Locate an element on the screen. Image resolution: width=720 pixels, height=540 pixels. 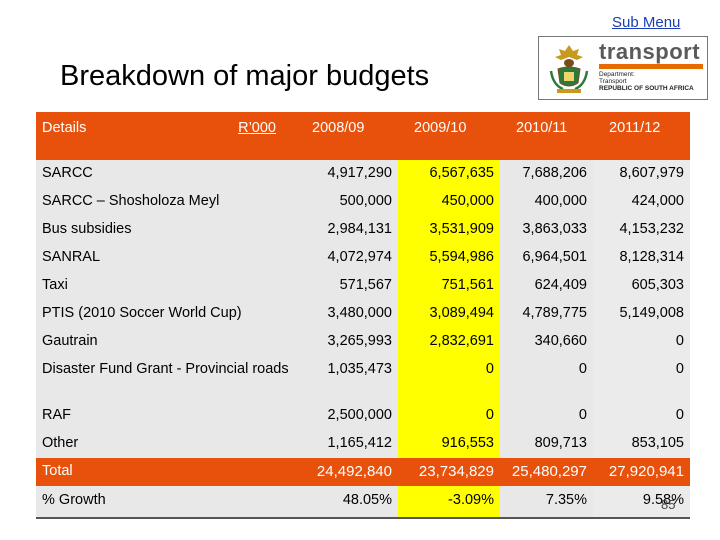
row-value: 3,089,494 is located at coordinates (449, 314).